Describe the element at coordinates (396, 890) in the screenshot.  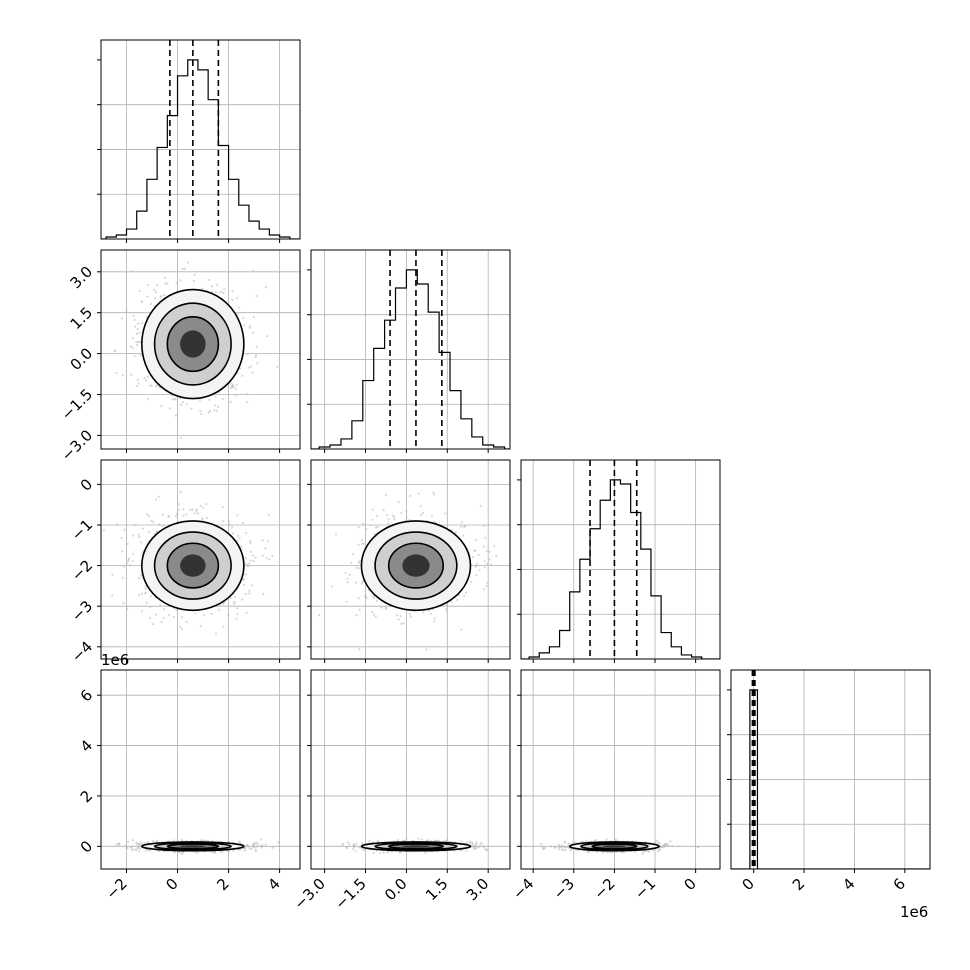
I see `x-tick-label: 0.0` at that location.